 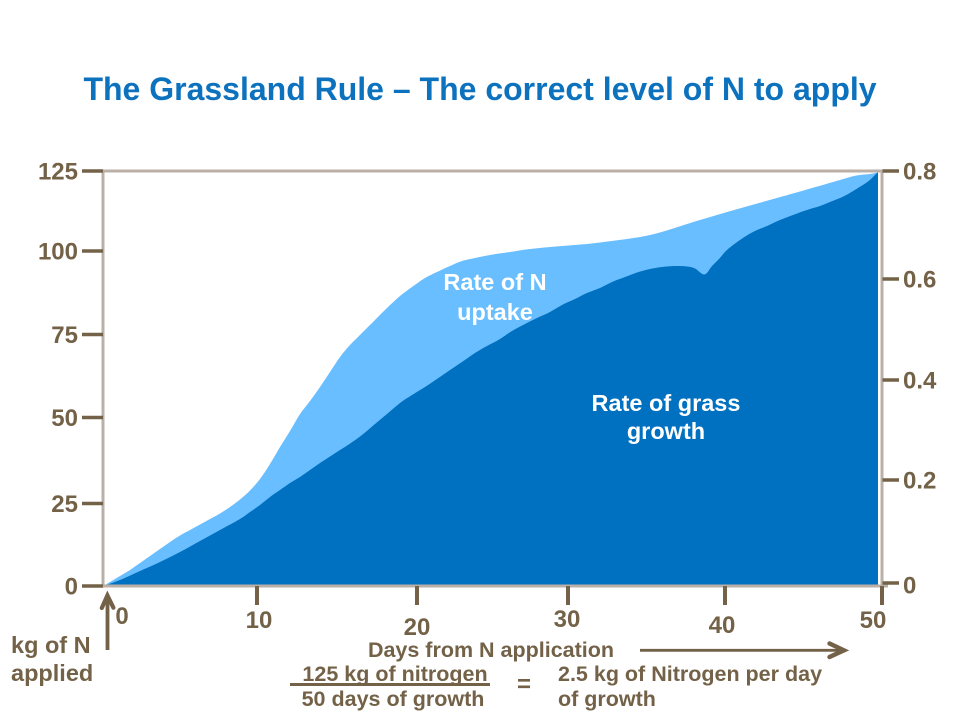 I want to click on svg-text: 125, so click(x=58, y=172).